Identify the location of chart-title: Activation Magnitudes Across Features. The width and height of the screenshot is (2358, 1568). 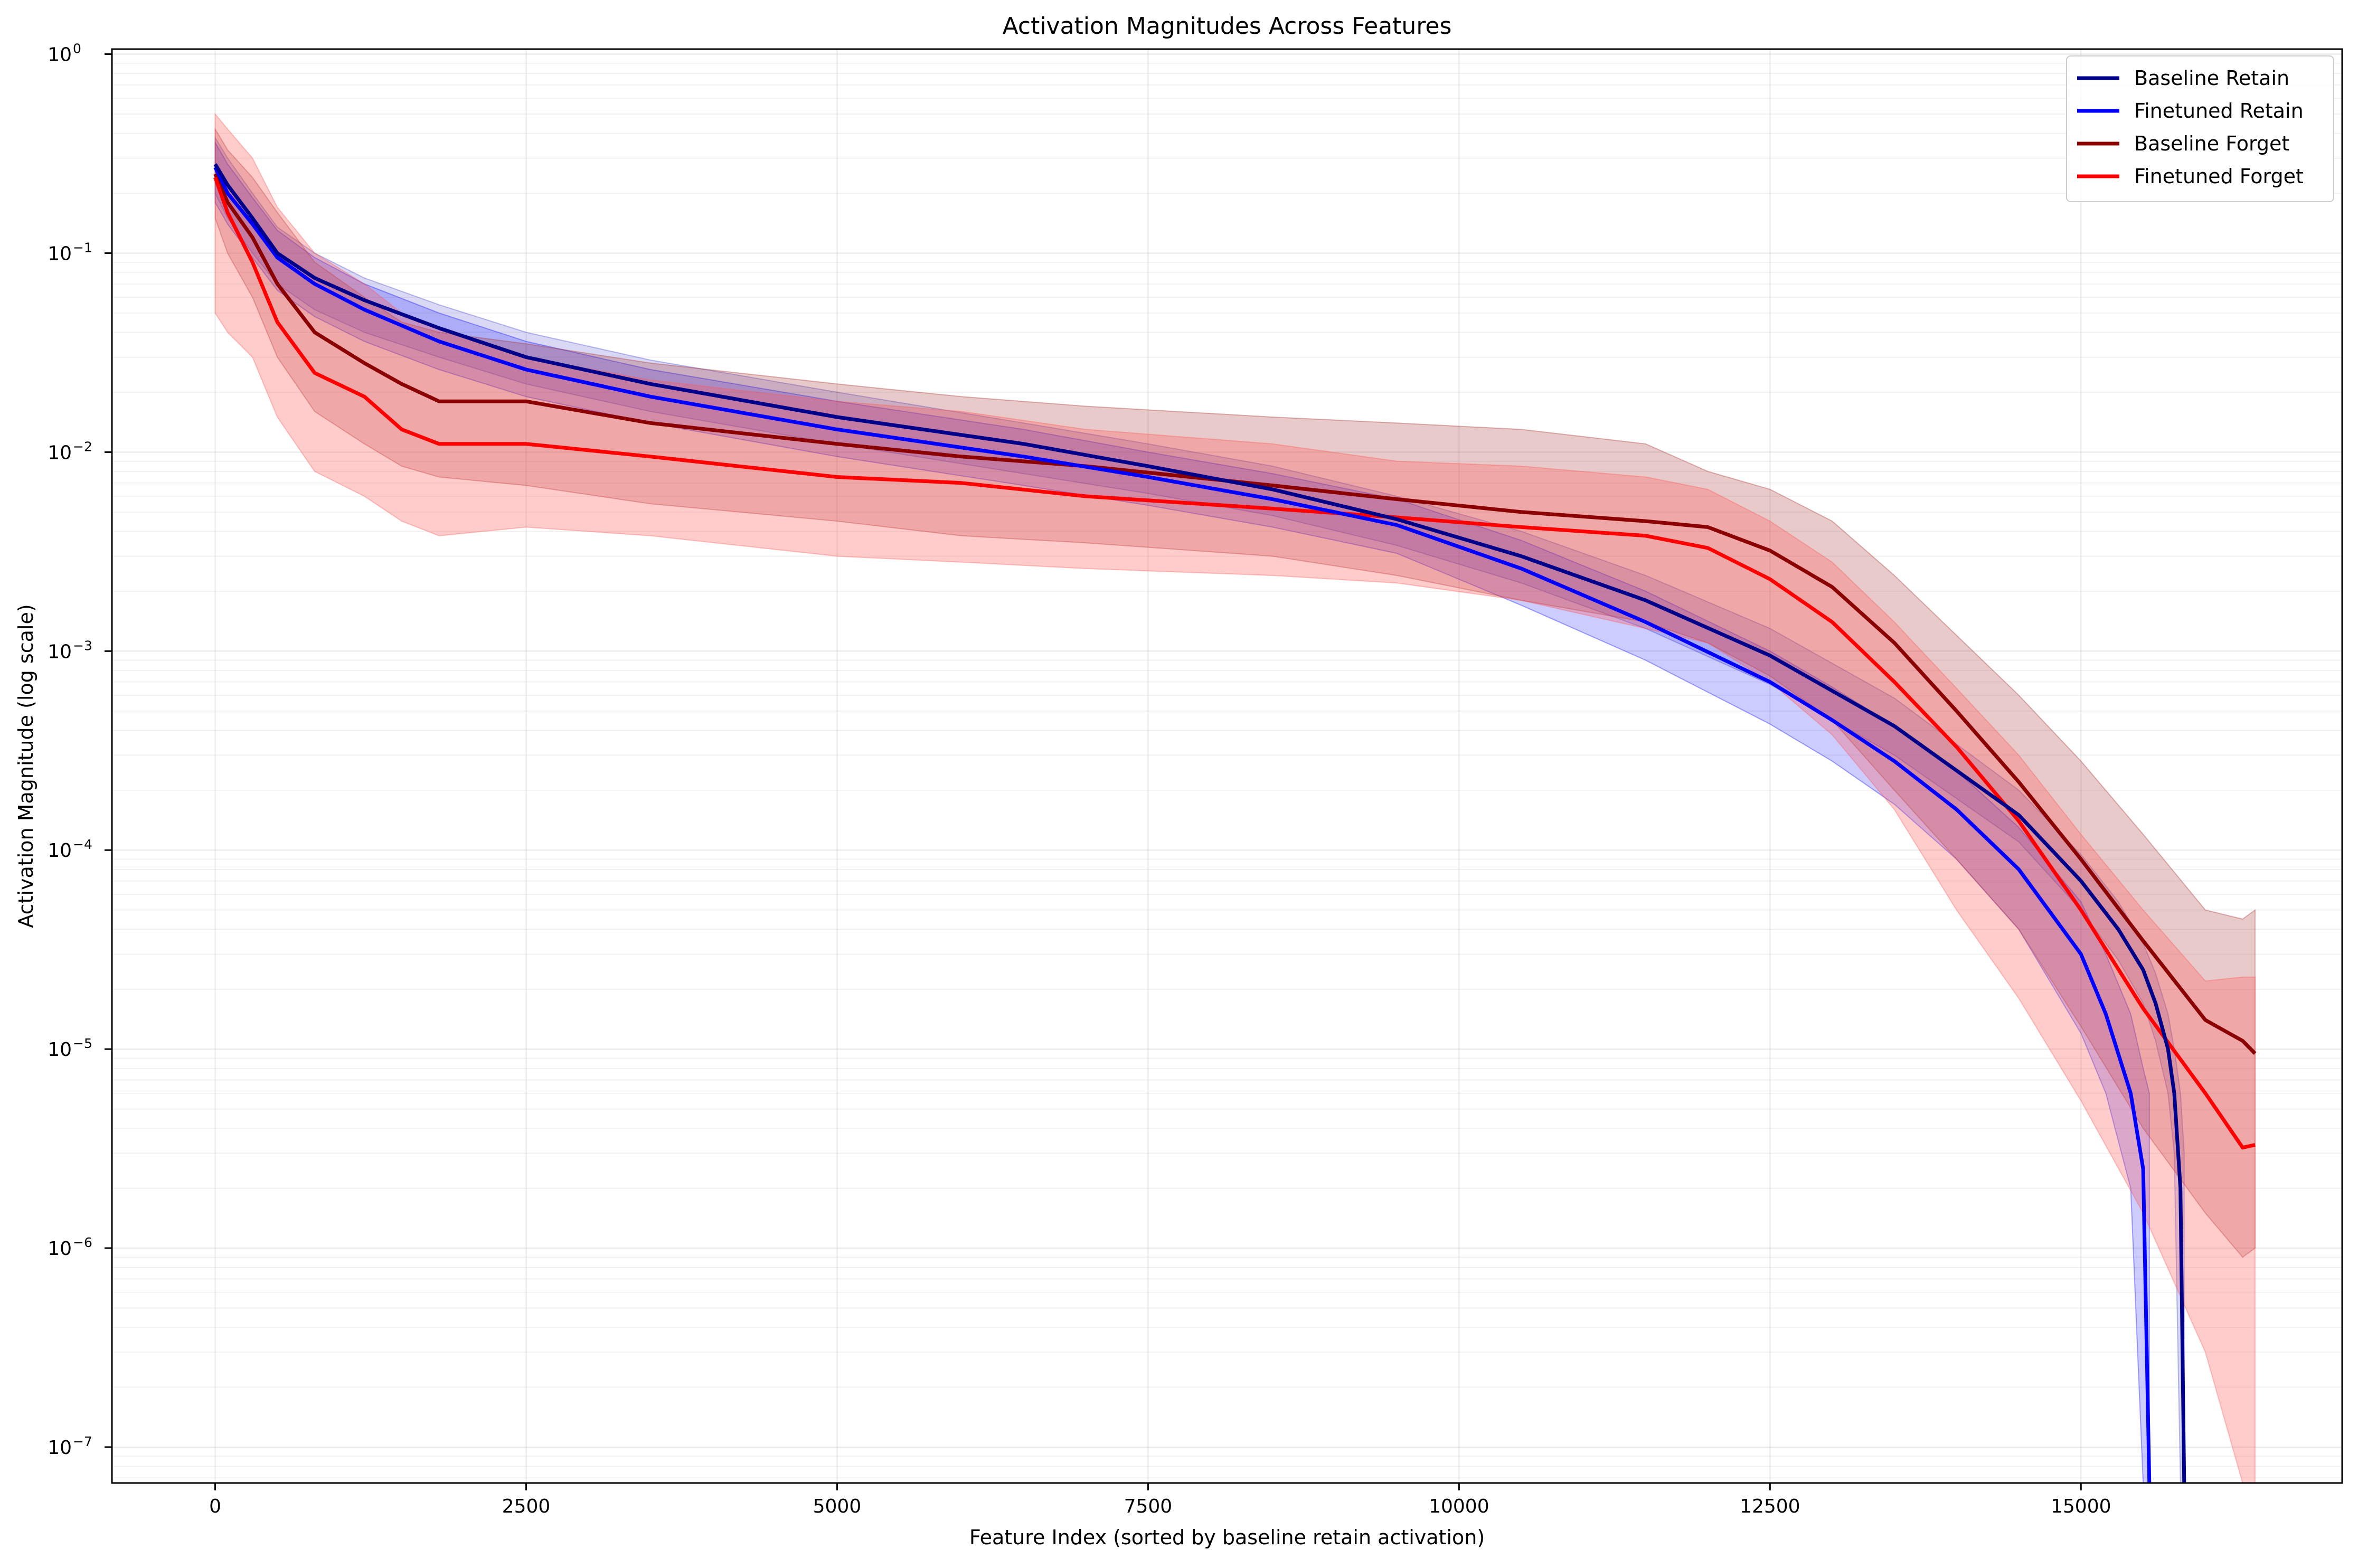
(1228, 27).